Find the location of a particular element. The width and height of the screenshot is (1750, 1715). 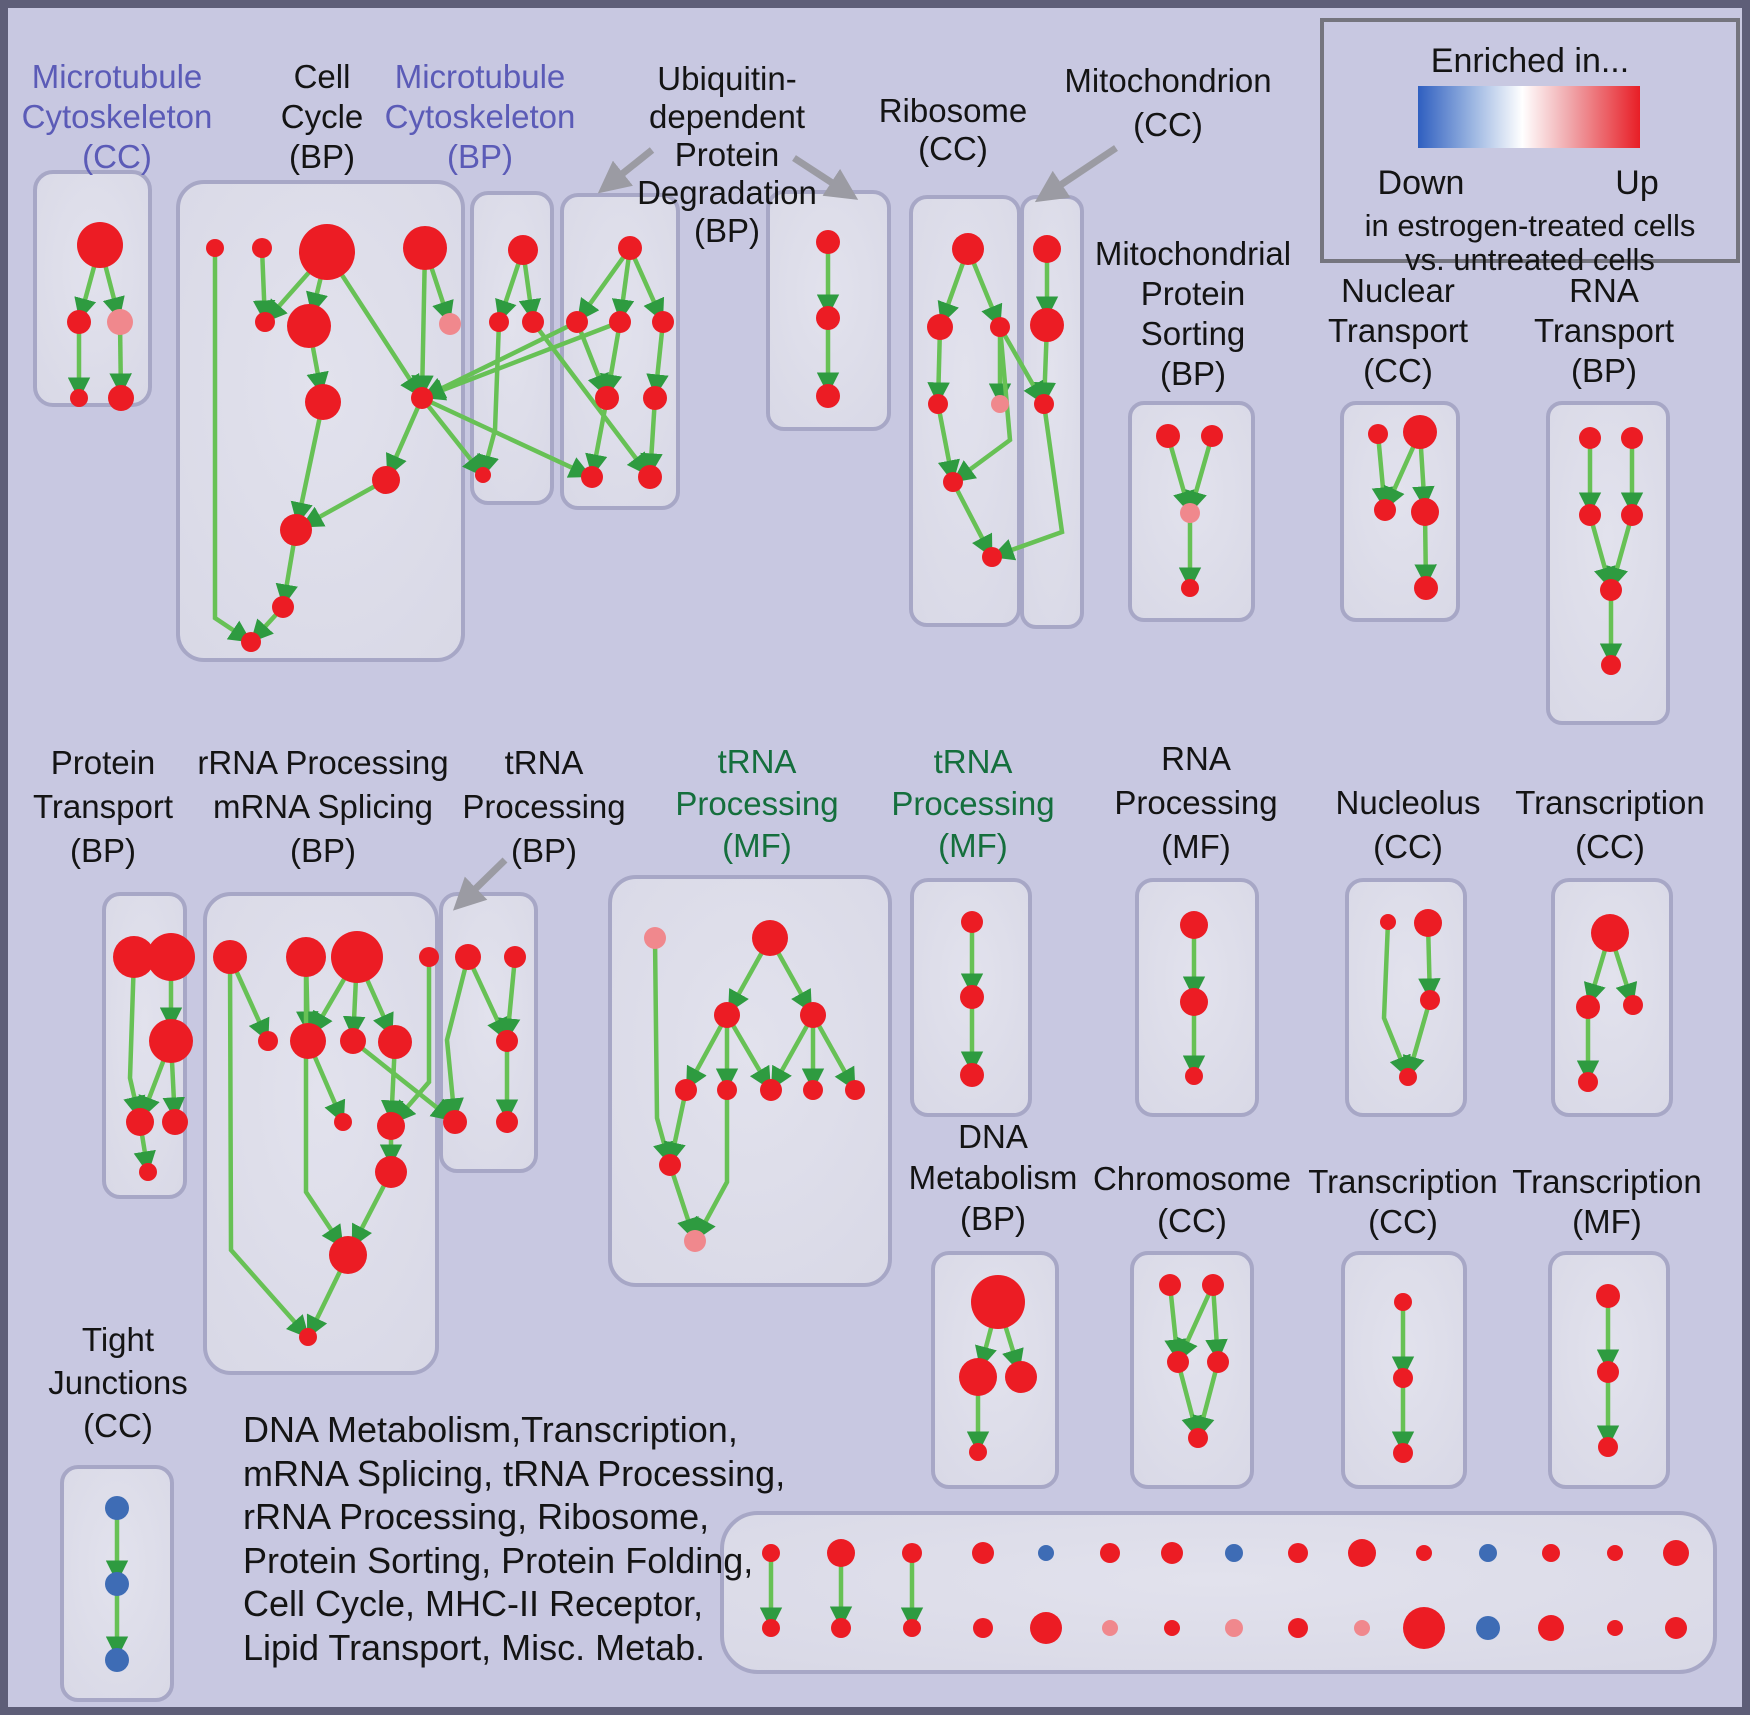

ubiq-a-box is located at coordinates (620, 351).